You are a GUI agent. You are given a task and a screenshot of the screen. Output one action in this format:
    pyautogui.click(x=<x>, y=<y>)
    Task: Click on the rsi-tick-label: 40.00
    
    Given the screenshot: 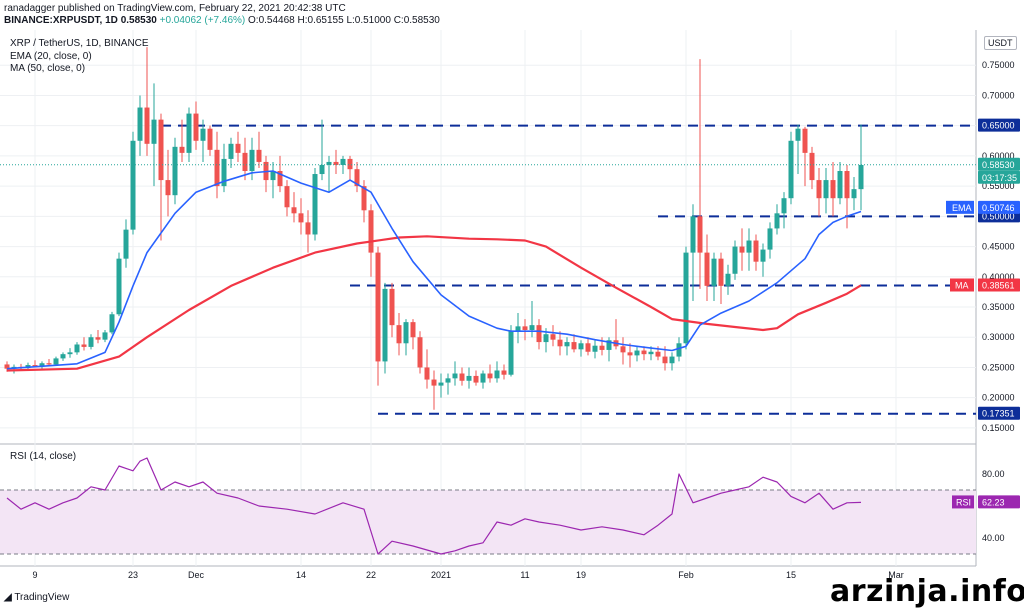 What is the action you would take?
    pyautogui.click(x=993, y=538)
    